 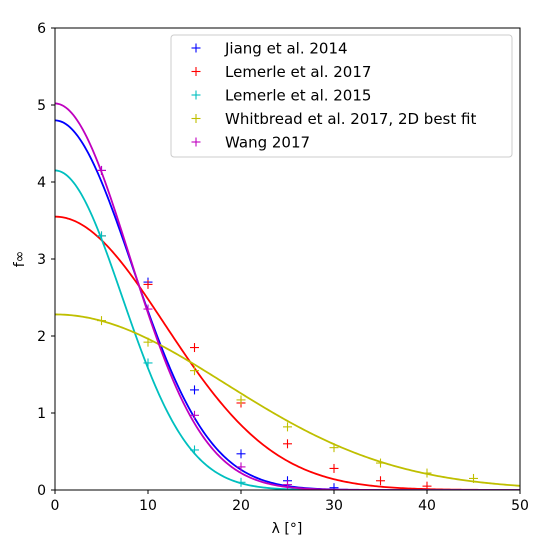 What do you see at coordinates (41, 337) in the screenshot?
I see `y-tick-label: 2` at bounding box center [41, 337].